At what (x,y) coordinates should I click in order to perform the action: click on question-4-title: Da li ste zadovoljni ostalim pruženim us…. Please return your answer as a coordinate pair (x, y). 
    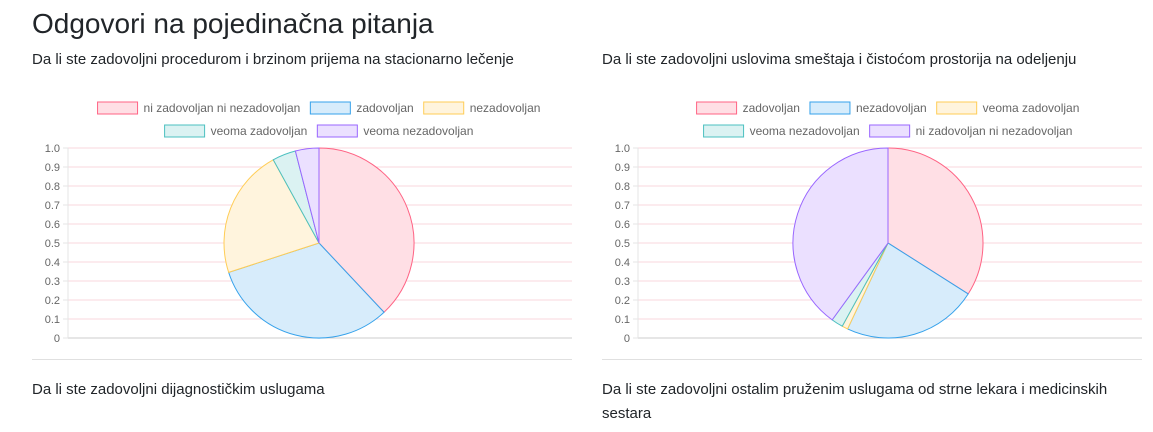
    Looking at the image, I should click on (855, 401).